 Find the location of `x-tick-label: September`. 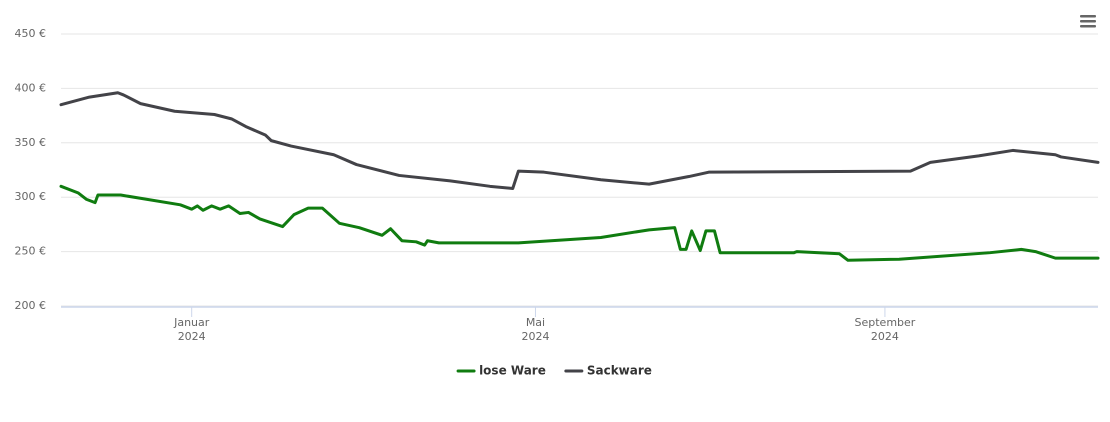

x-tick-label: September is located at coordinates (885, 322).